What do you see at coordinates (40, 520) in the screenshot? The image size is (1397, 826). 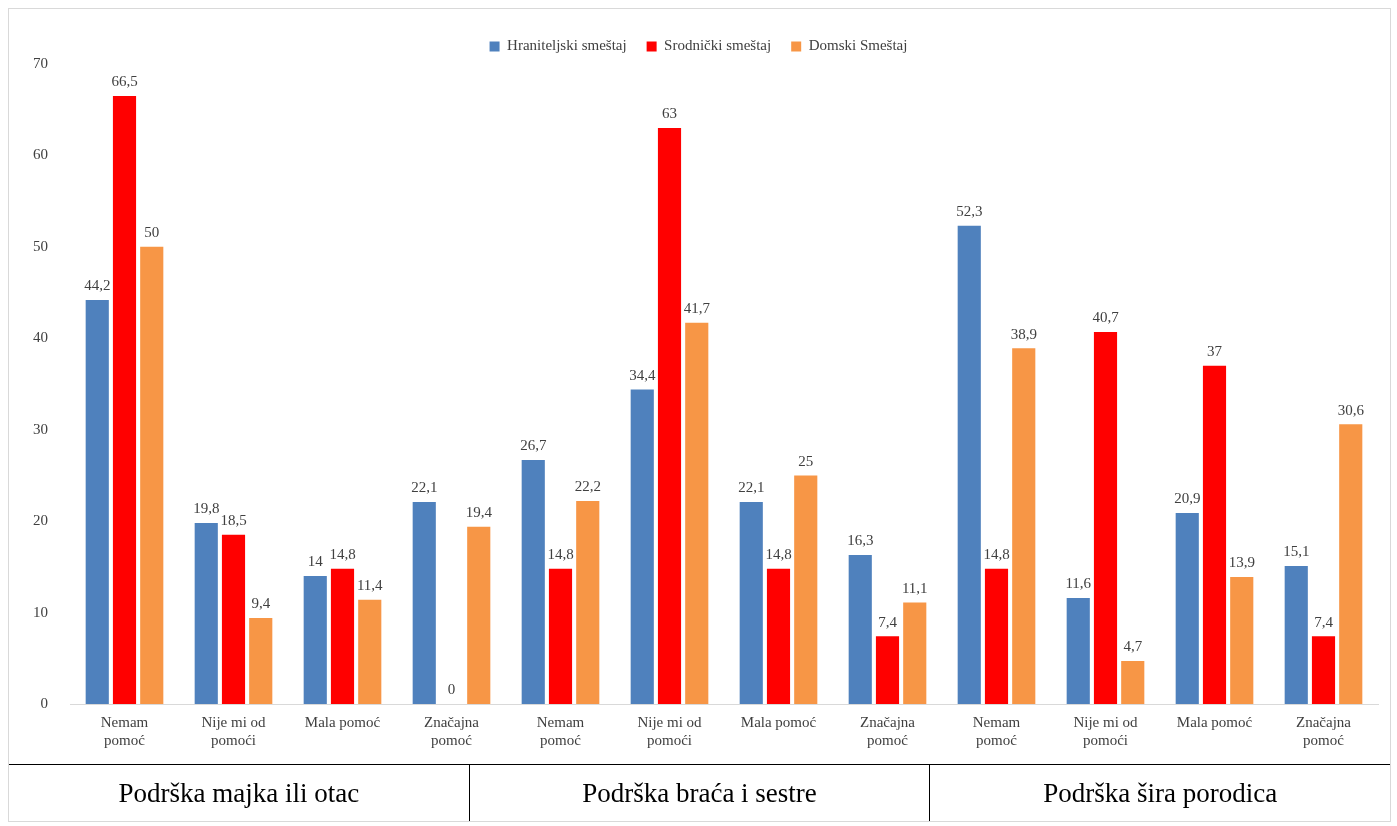 I see `y-tick-label: 20` at bounding box center [40, 520].